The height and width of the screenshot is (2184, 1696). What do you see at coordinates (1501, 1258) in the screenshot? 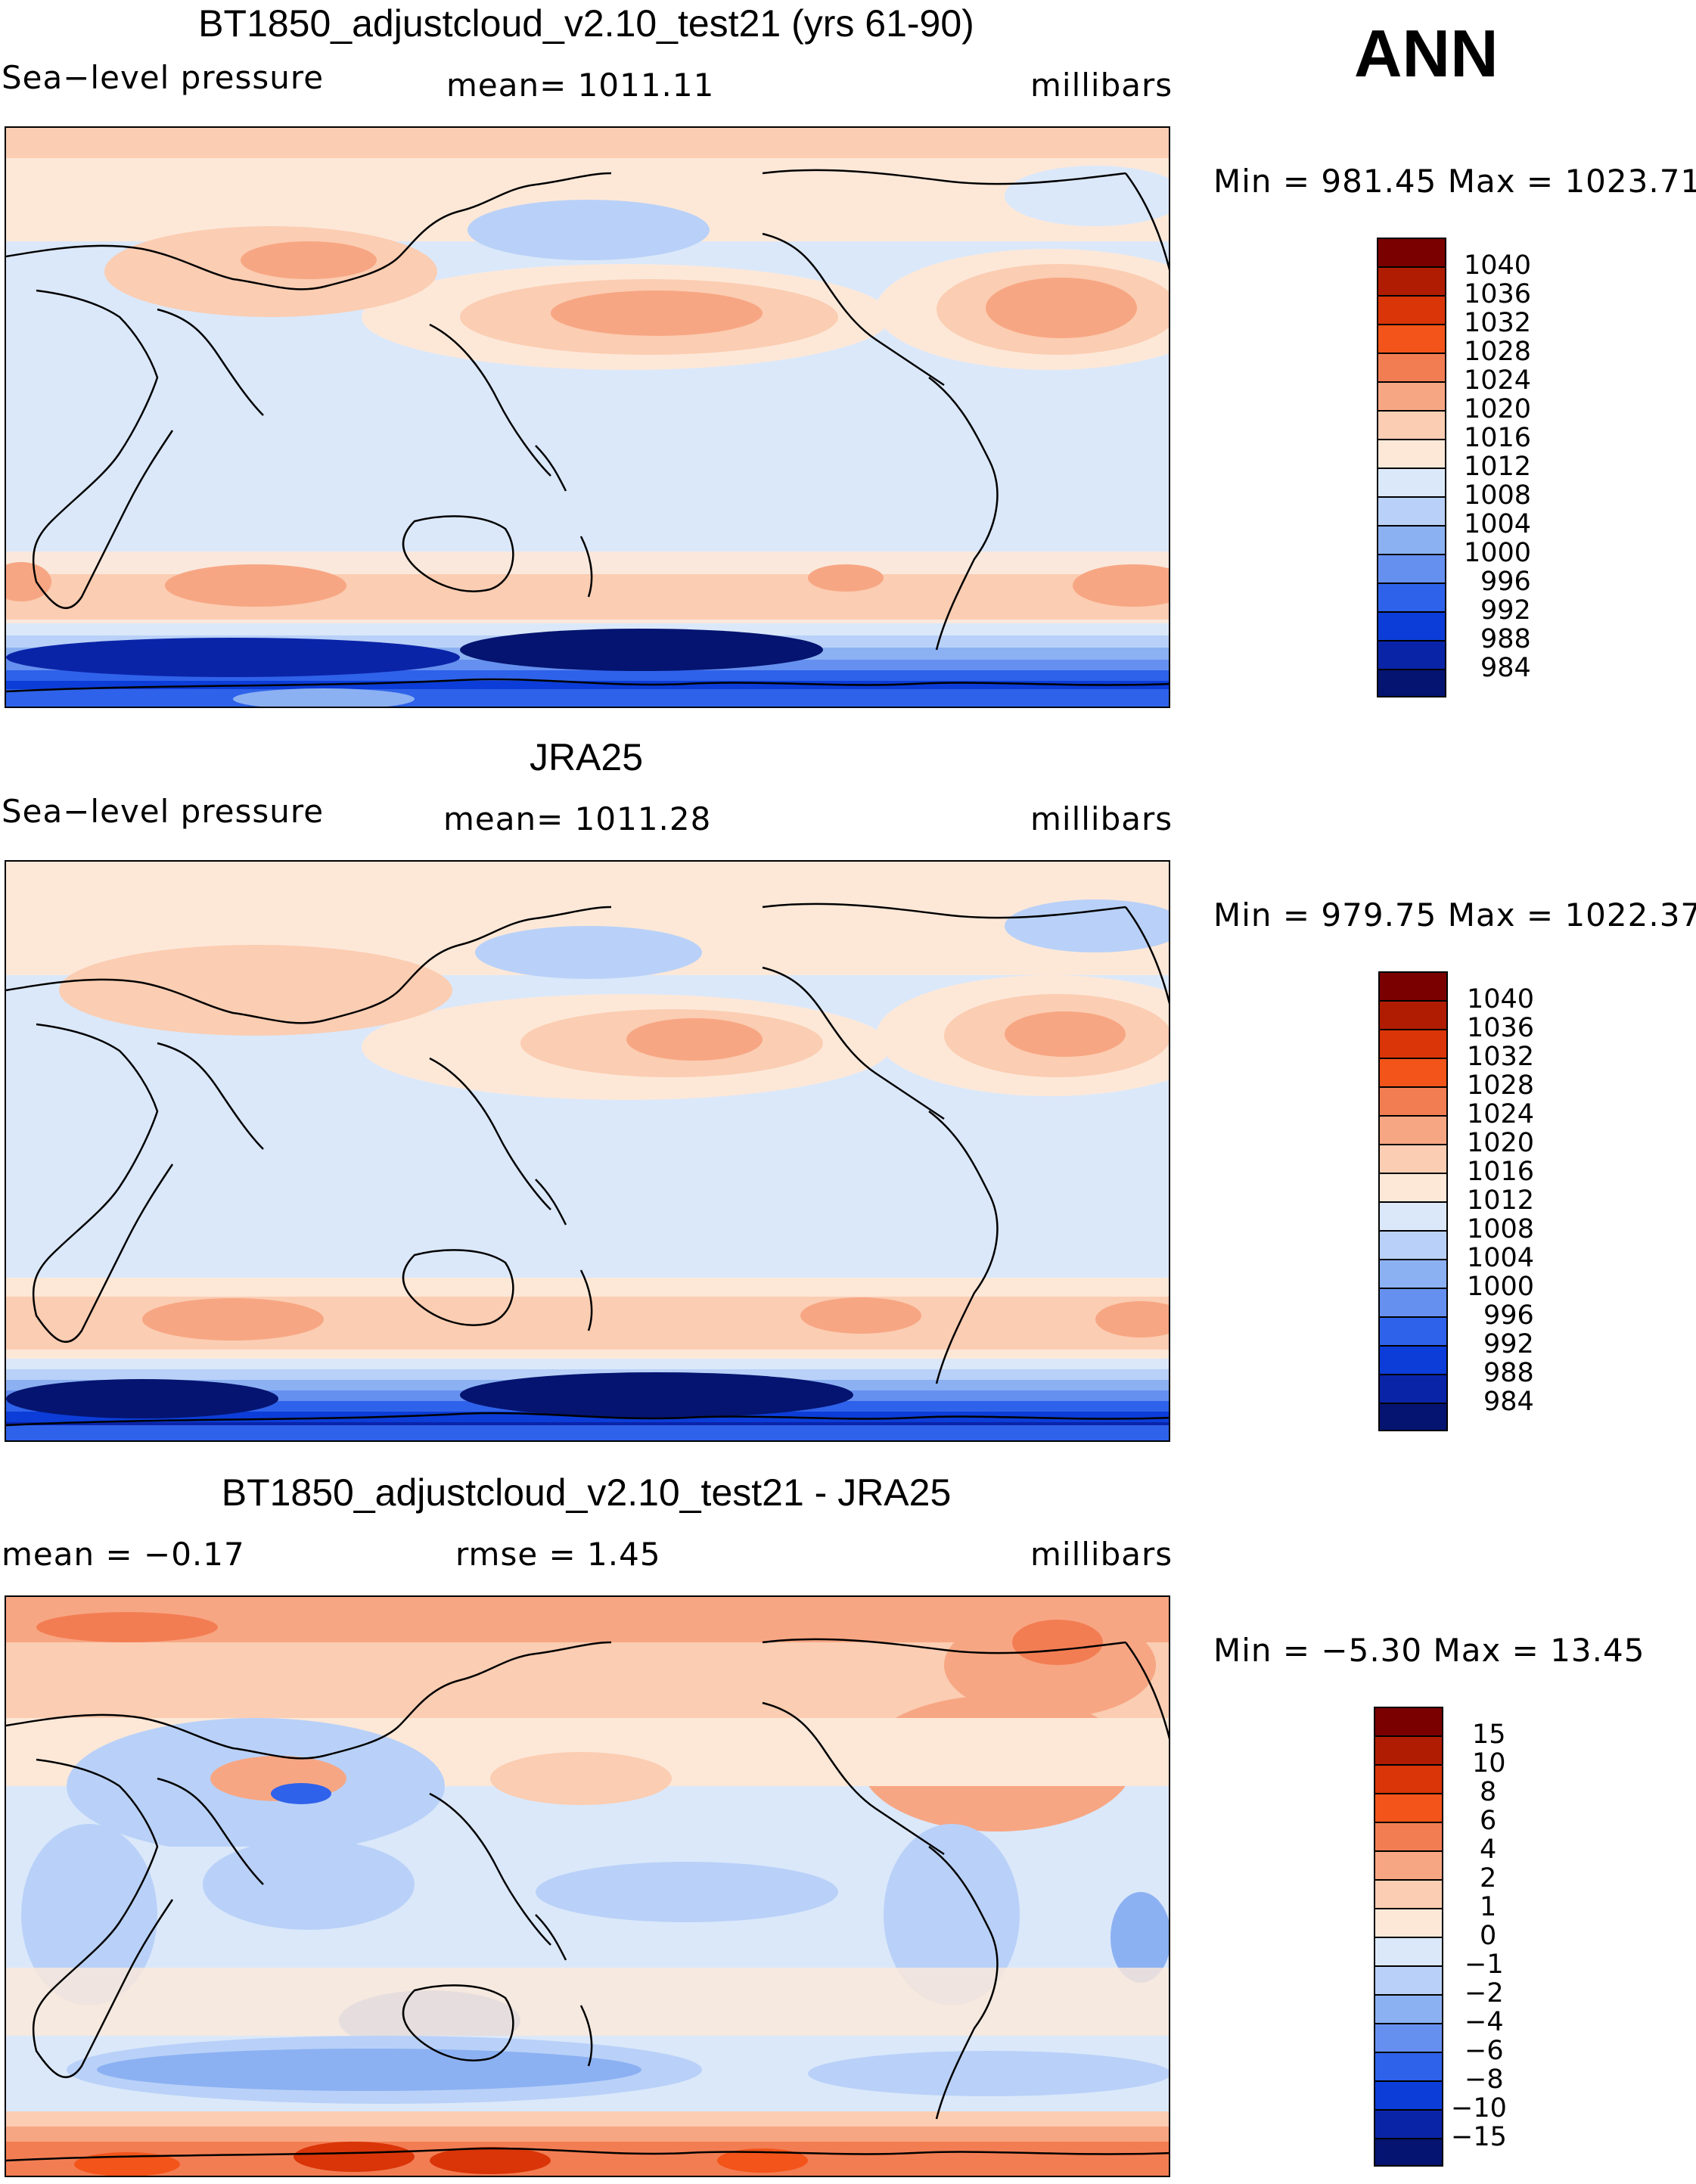
I see `colorbar-2-label: 1004` at bounding box center [1501, 1258].